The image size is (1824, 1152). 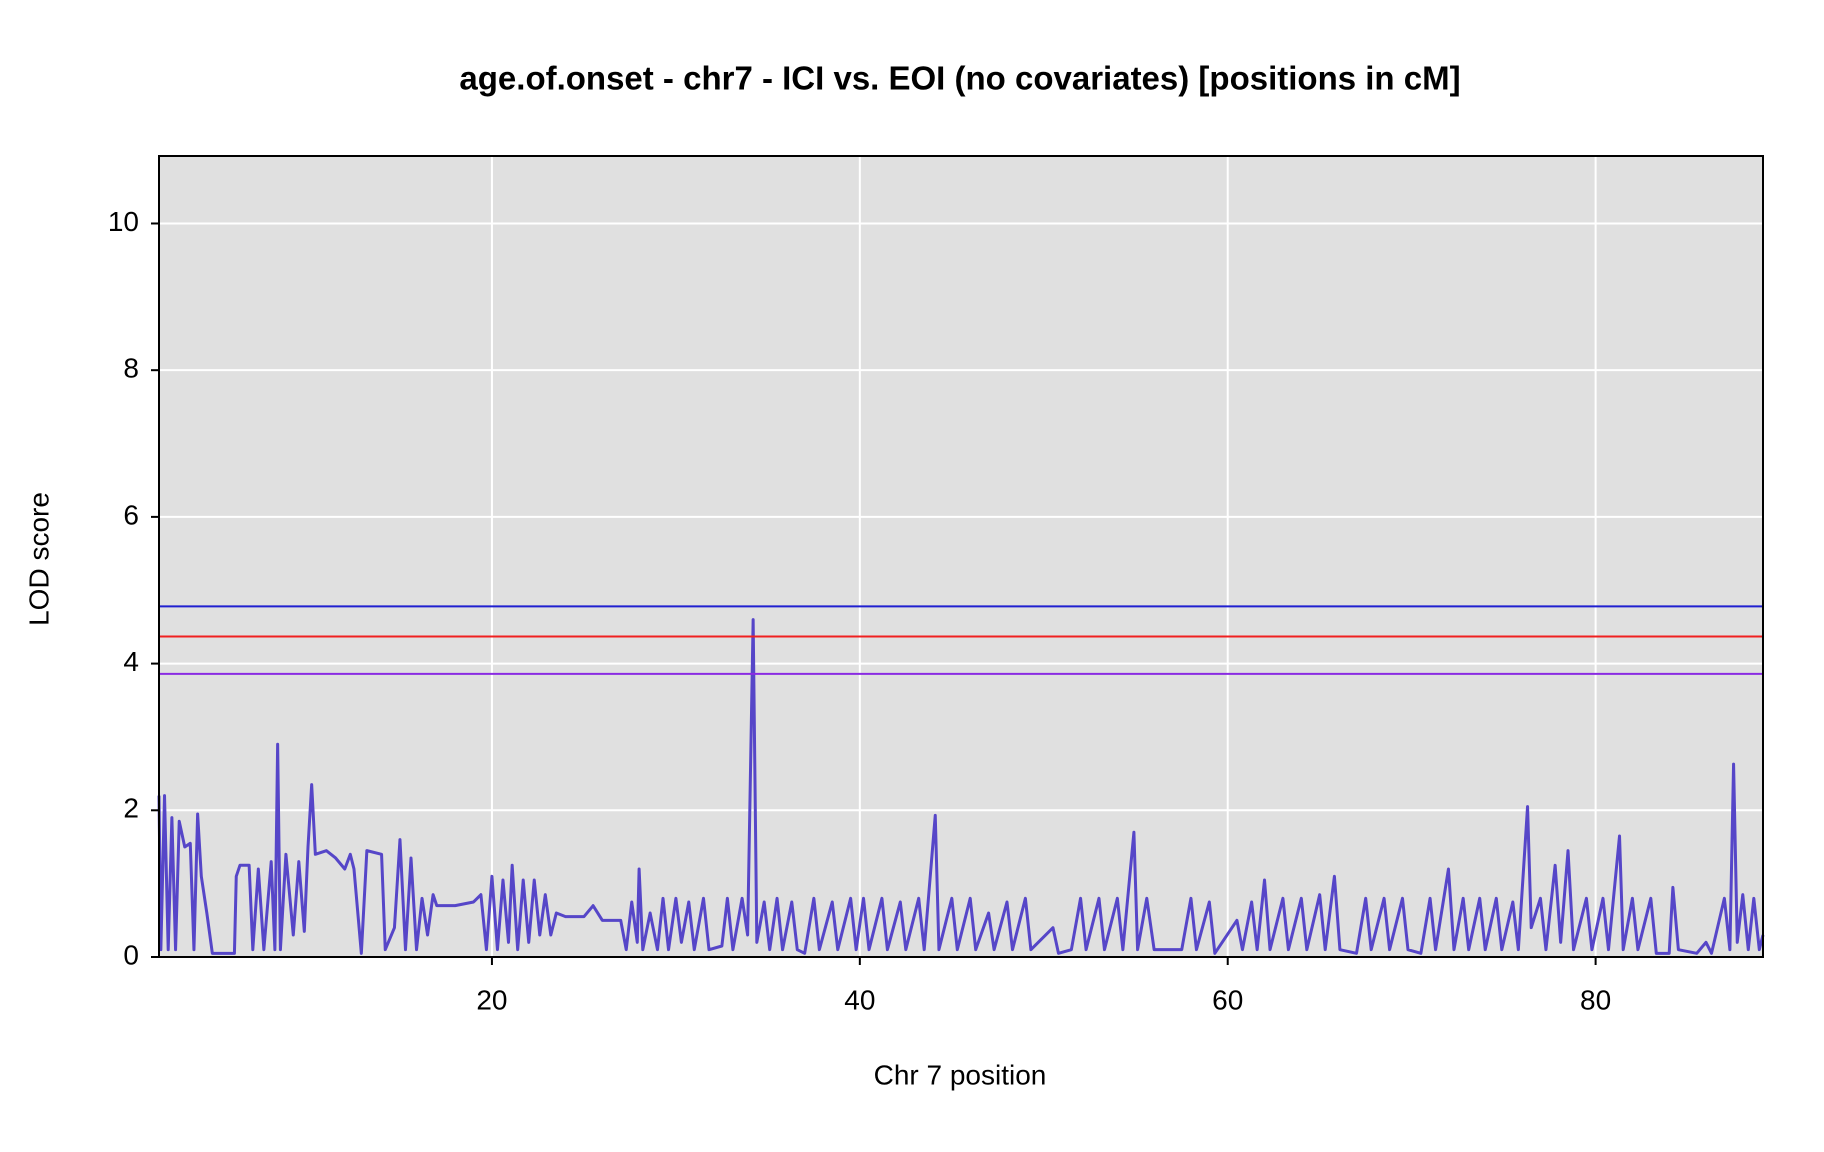 What do you see at coordinates (131, 368) in the screenshot?
I see `y-tick-label: 8` at bounding box center [131, 368].